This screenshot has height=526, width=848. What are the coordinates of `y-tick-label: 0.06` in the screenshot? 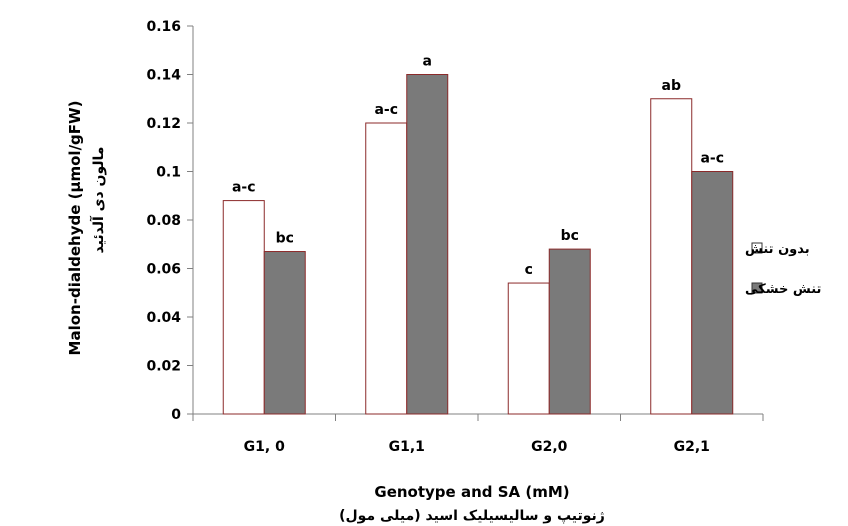 It's located at (163, 270).